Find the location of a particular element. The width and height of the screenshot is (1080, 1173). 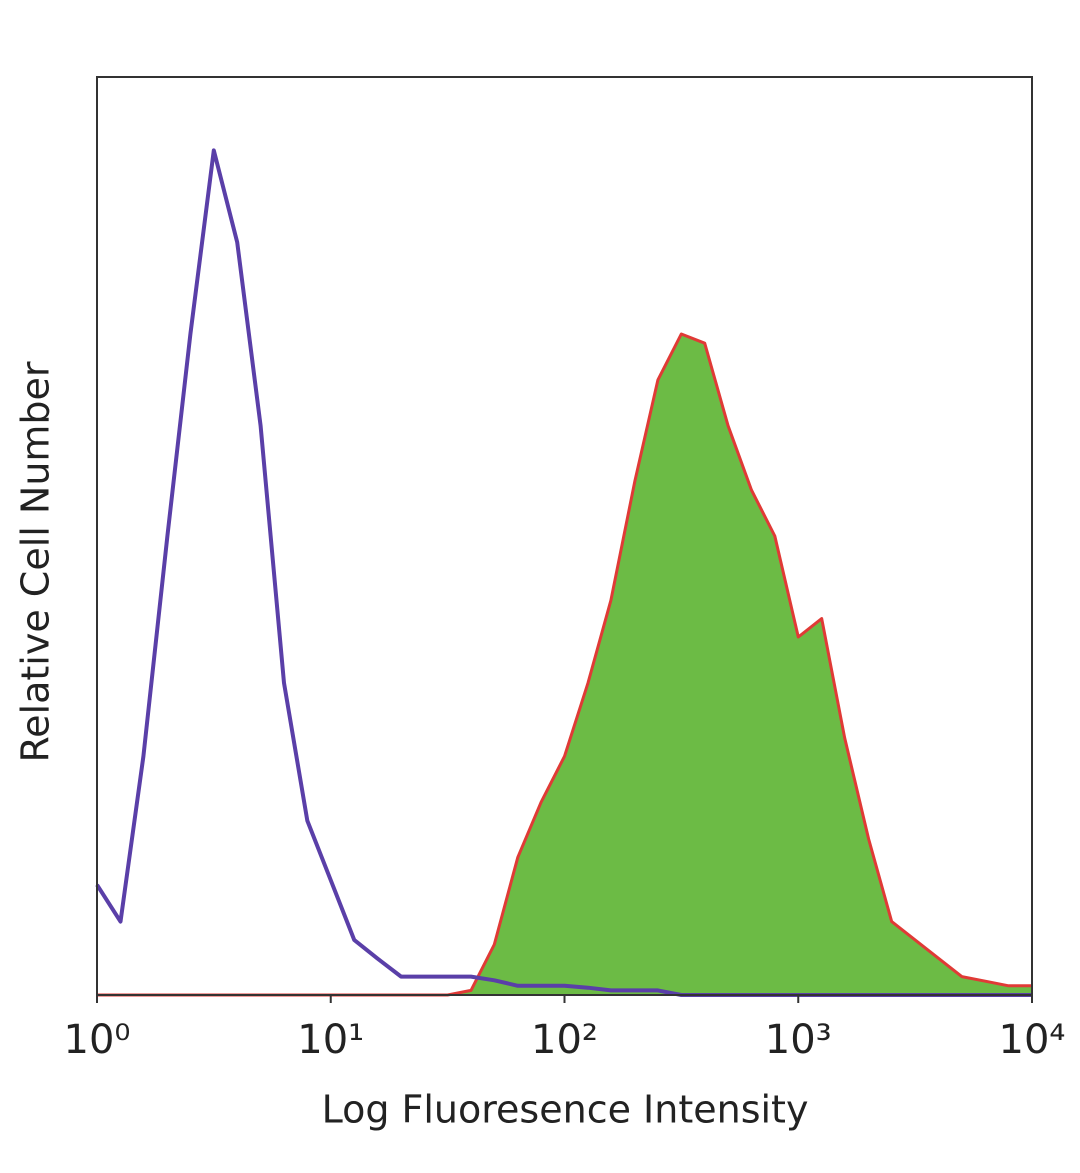

x-tick-label: 10¹ is located at coordinates (330, 1040).